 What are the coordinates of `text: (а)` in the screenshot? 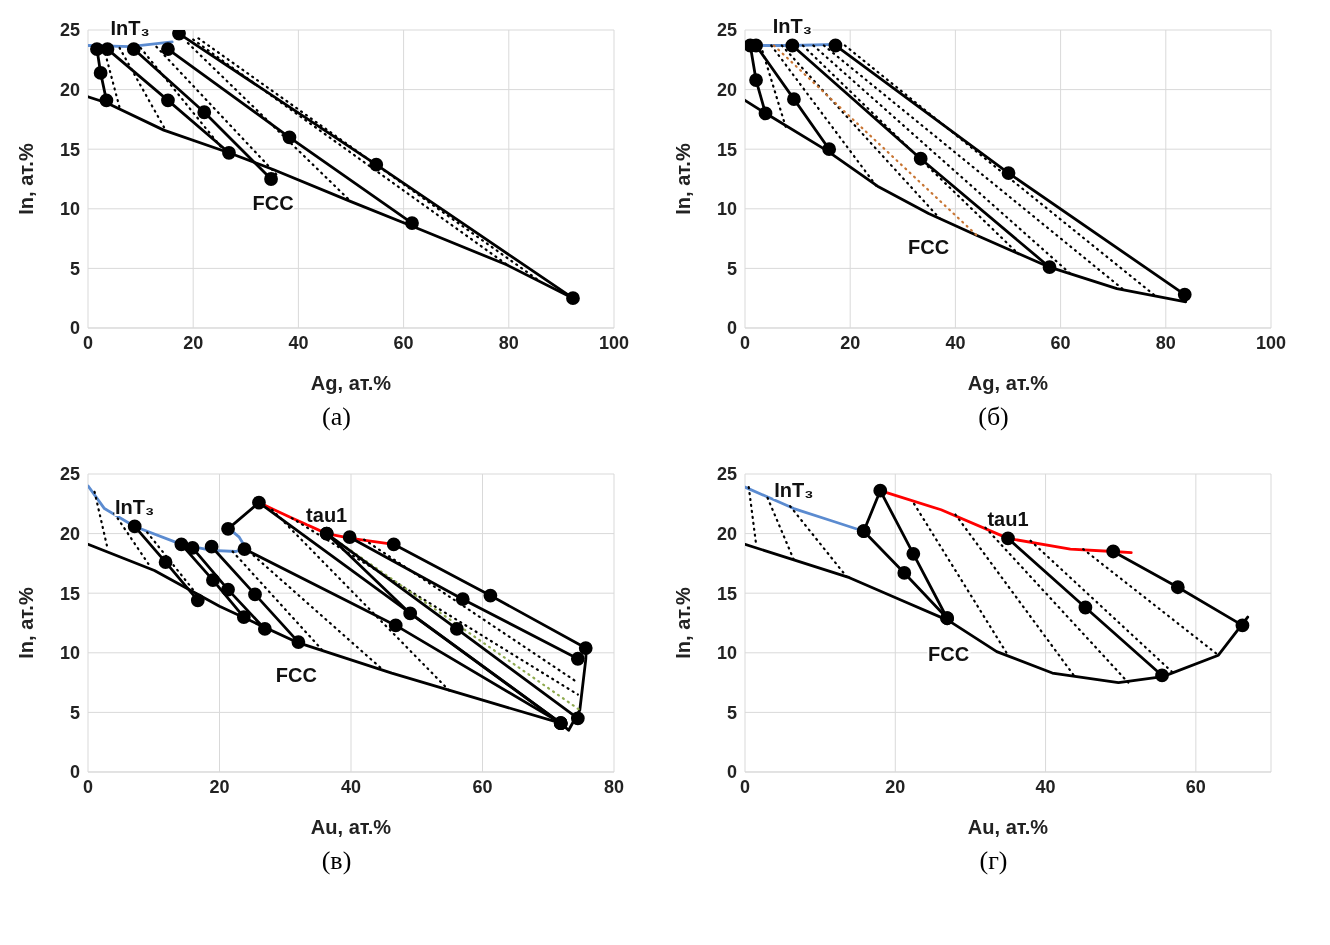 It's located at (336, 417).